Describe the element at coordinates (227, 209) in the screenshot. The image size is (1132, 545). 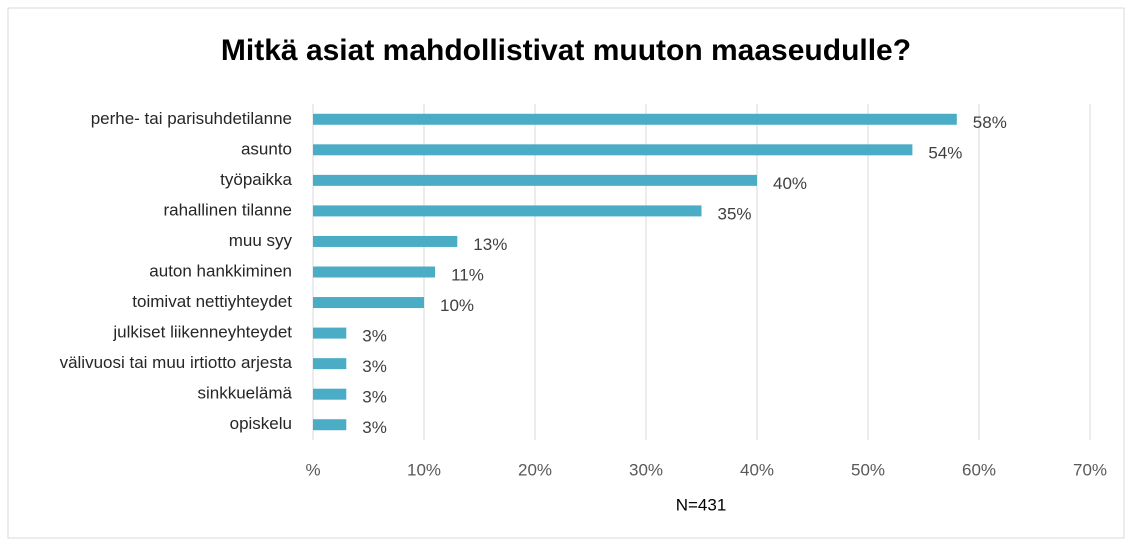
I see `y-tick-label: rahallinen tilanne` at that location.